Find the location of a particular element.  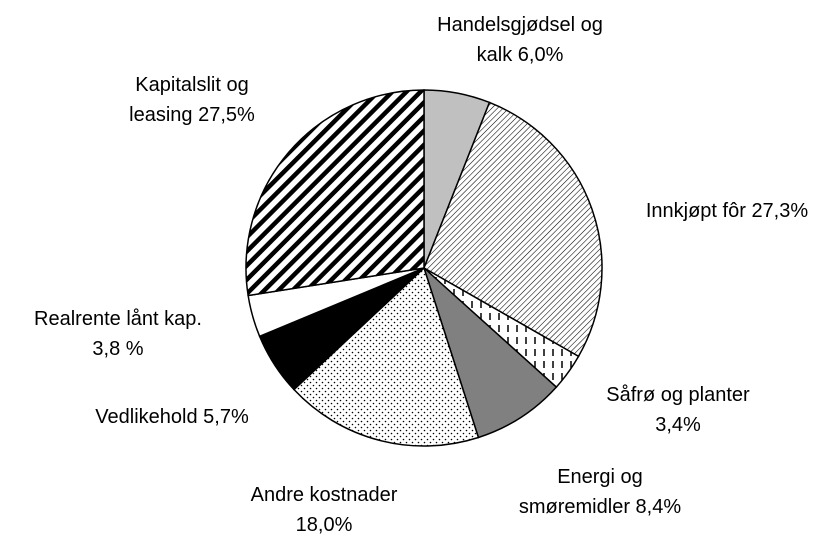

slice-label: Energi og smøremidler 8,4% is located at coordinates (600, 492).